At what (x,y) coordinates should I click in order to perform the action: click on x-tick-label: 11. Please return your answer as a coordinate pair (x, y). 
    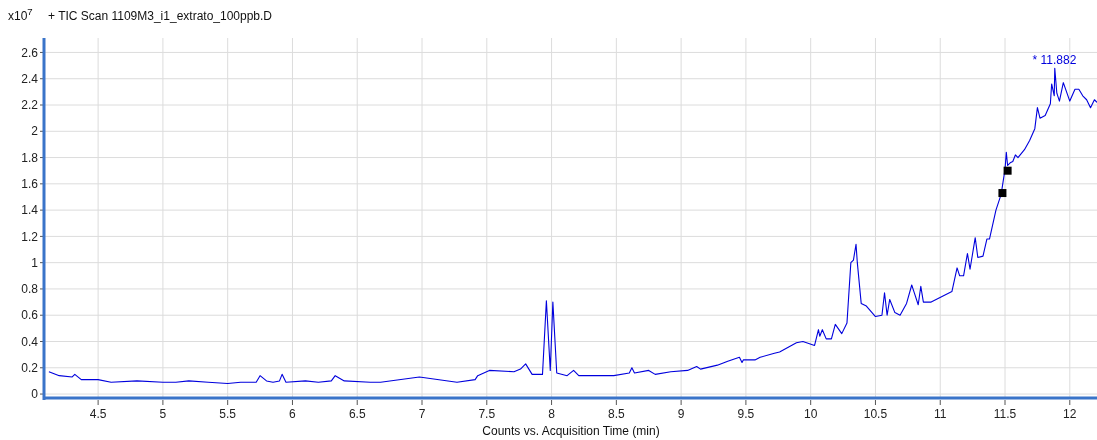
    Looking at the image, I should click on (940, 414).